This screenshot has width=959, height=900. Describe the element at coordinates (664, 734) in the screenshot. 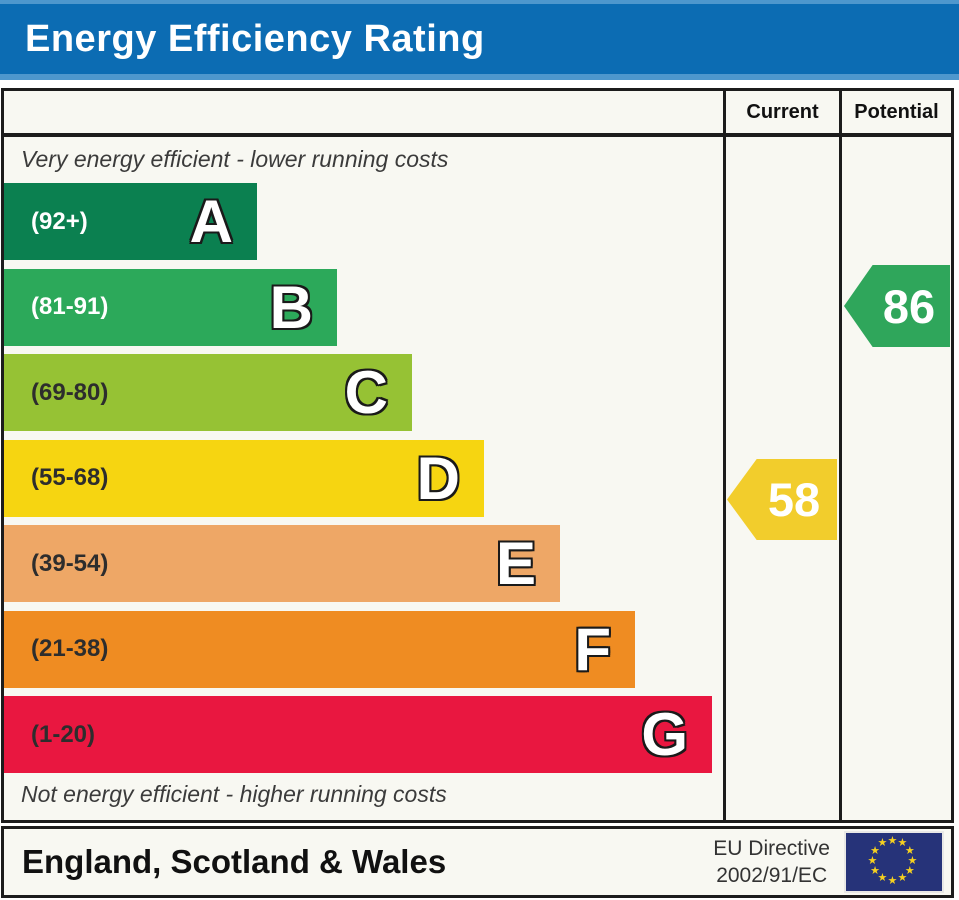

I see `band-letter-G: G` at that location.